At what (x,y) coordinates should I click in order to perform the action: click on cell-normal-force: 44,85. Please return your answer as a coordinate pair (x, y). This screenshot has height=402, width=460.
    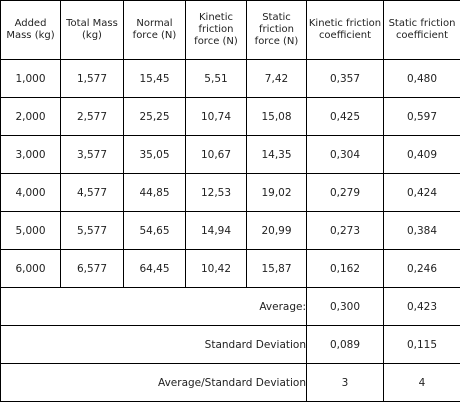
    Looking at the image, I should click on (155, 193).